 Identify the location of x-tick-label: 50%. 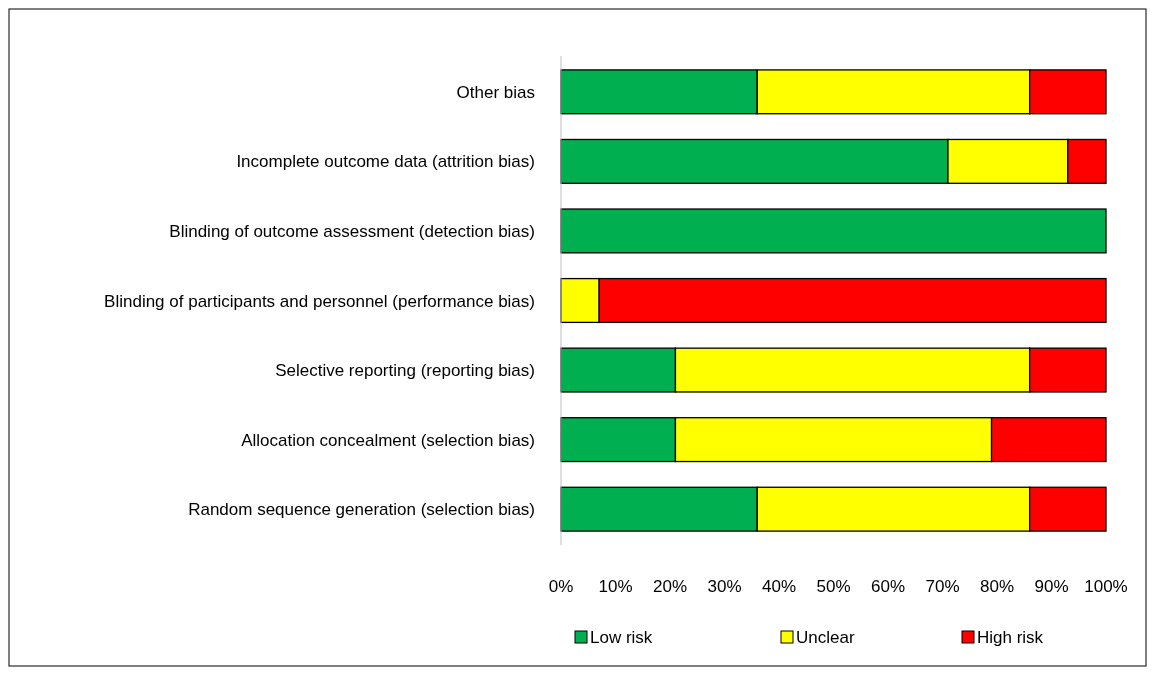
(833, 586).